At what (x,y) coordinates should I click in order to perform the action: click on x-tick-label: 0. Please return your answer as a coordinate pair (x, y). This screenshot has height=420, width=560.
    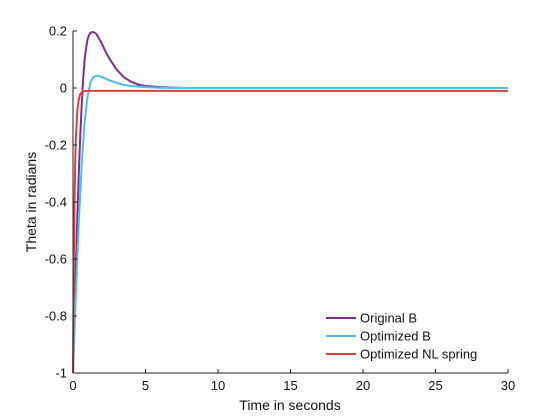
    Looking at the image, I should click on (72, 385).